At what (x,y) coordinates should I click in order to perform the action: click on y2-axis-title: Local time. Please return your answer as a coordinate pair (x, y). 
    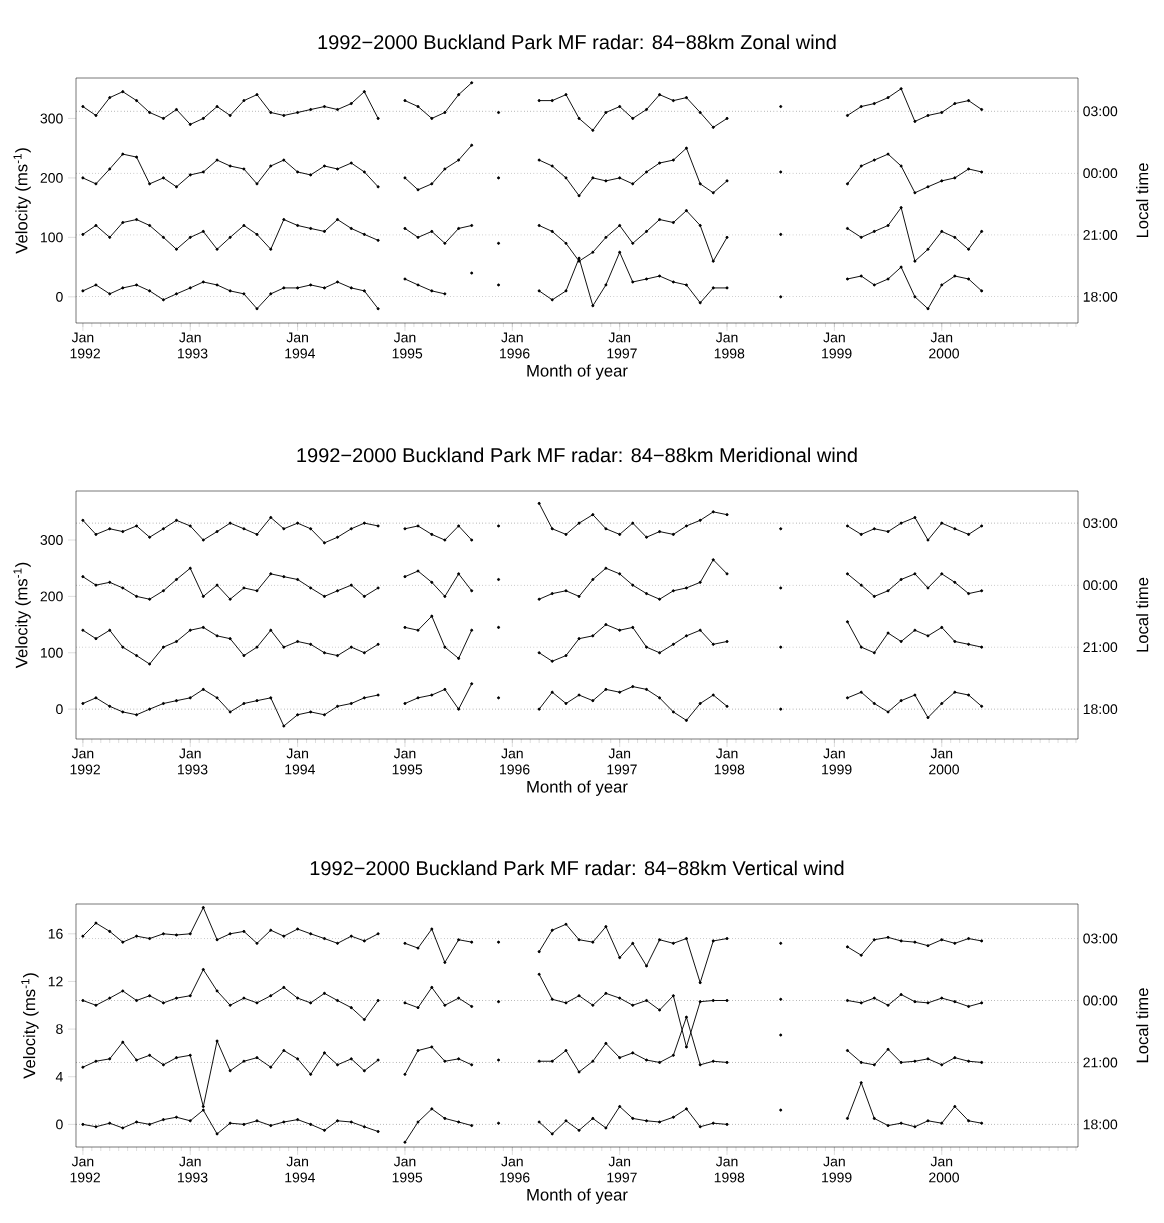
    Looking at the image, I should click on (1142, 614).